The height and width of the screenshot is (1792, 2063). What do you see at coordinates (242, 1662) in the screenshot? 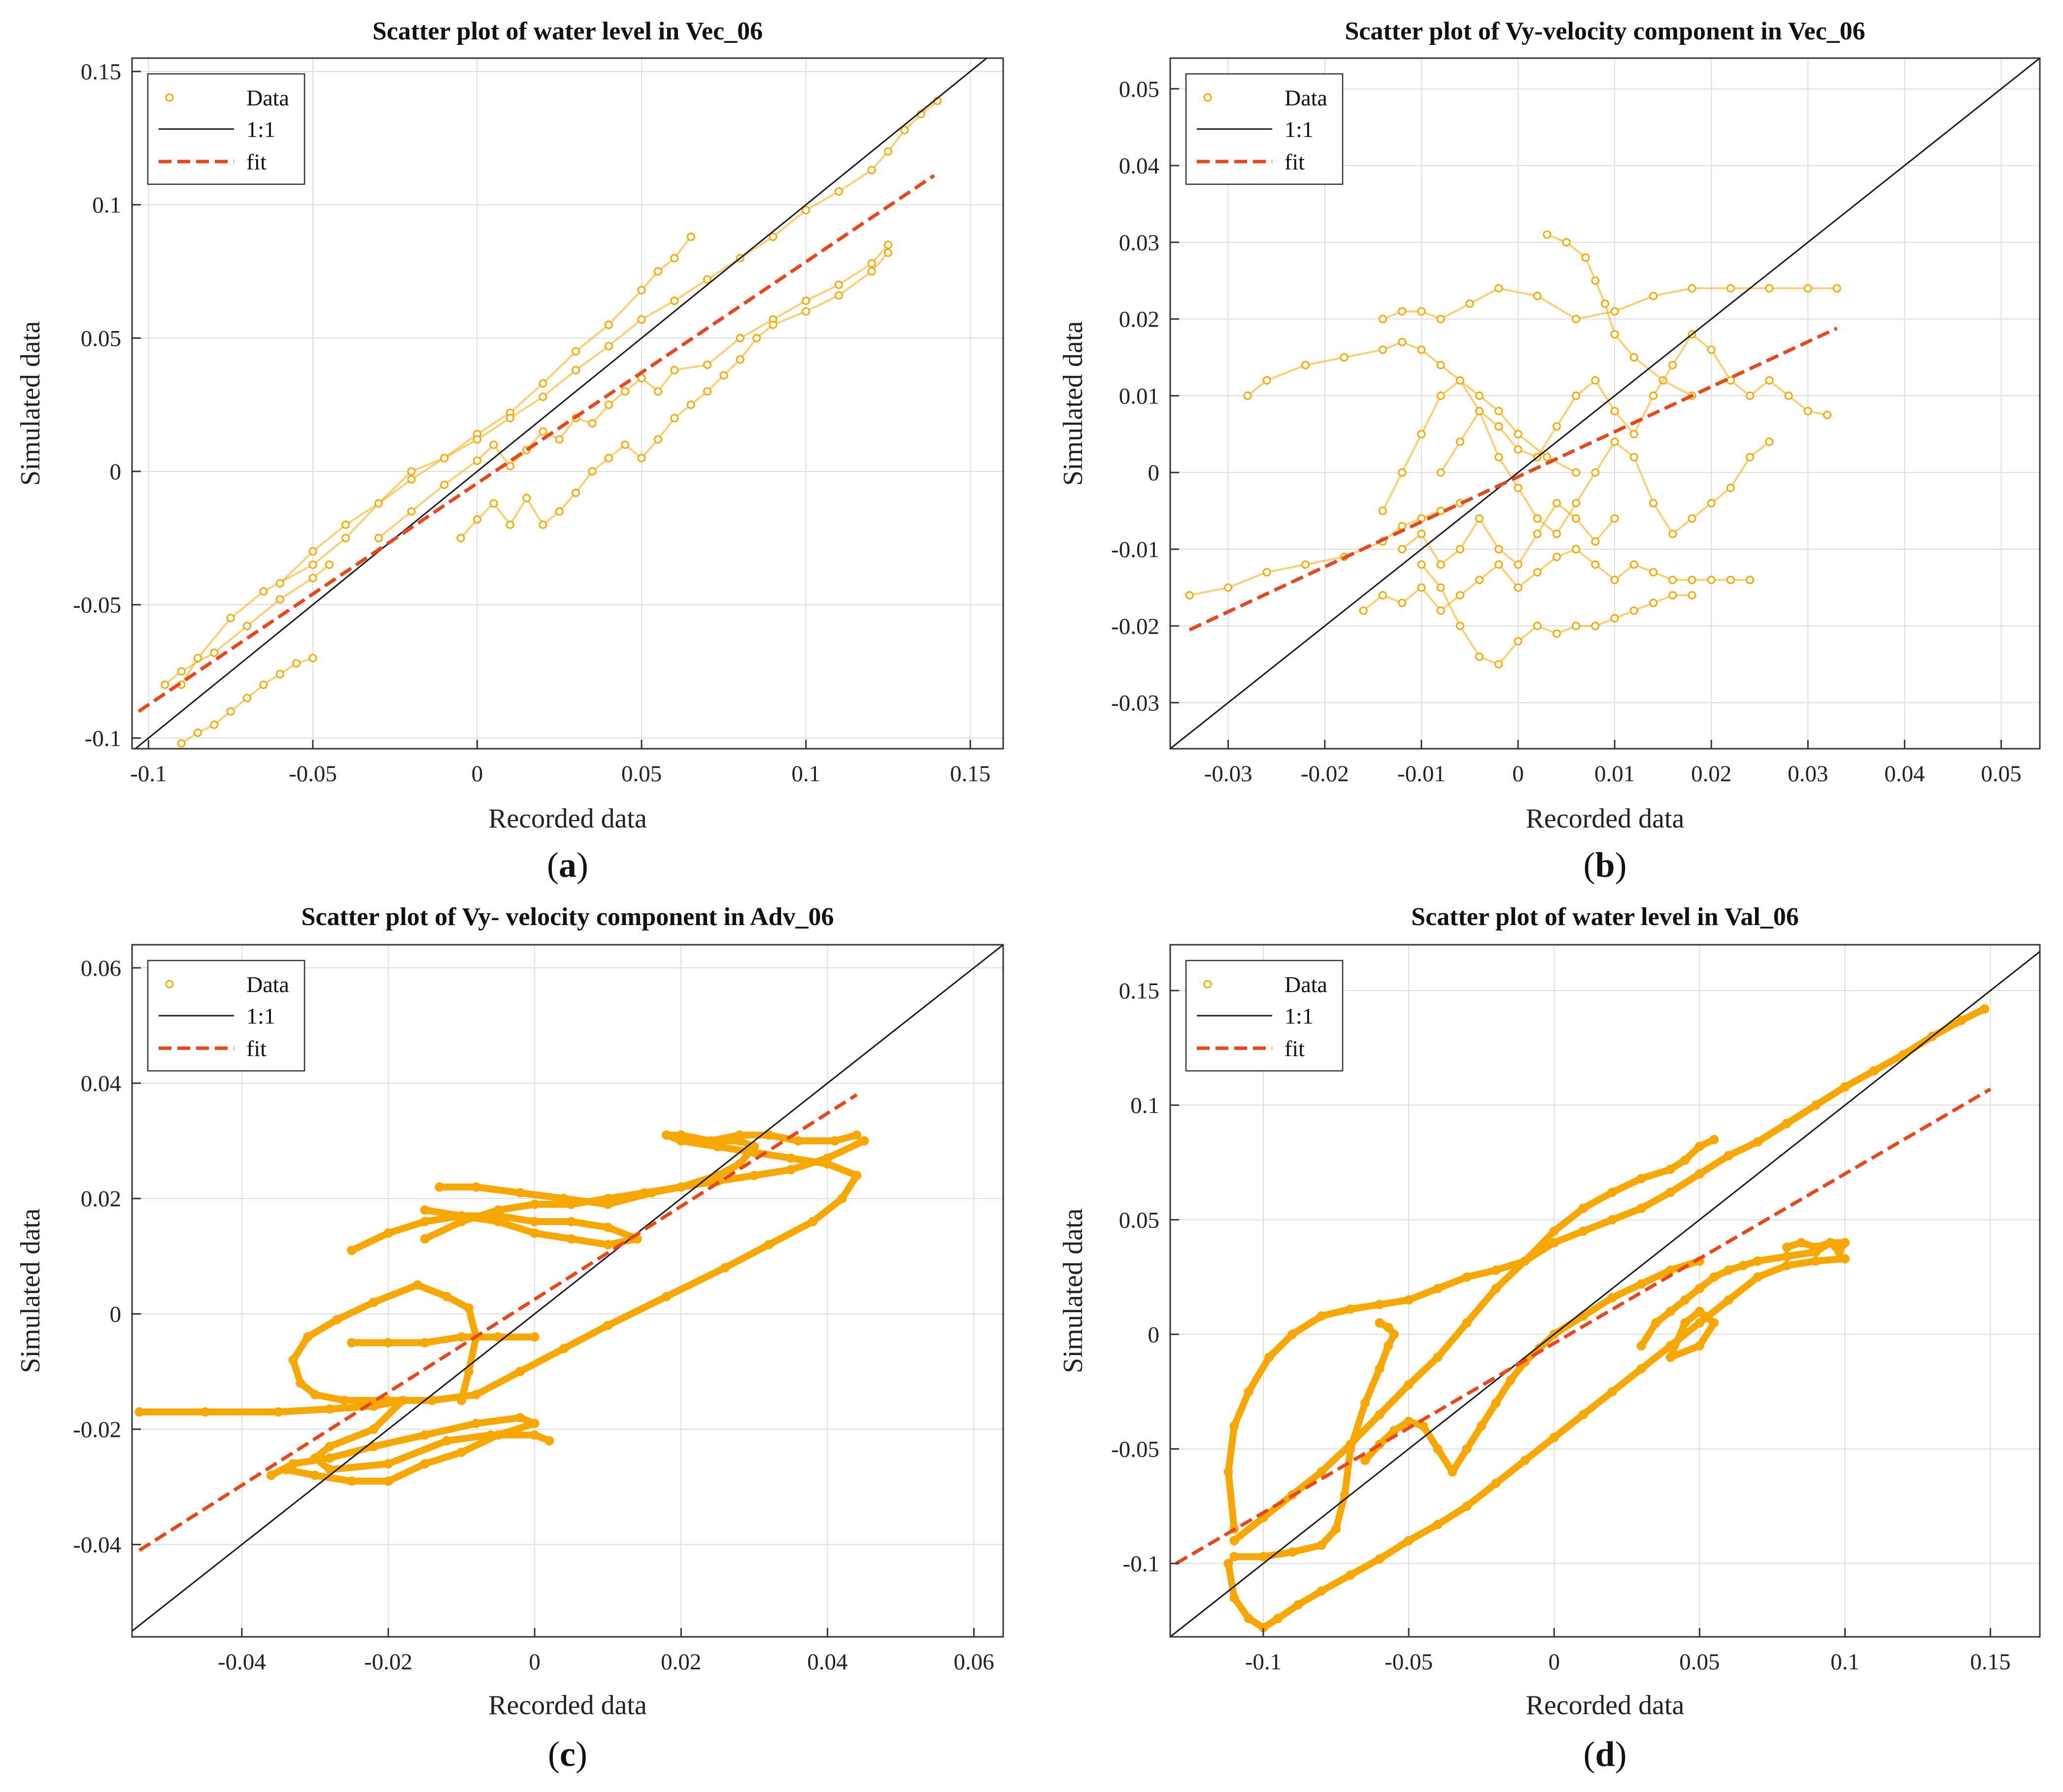
I see `x-tick-label: -0.04` at bounding box center [242, 1662].